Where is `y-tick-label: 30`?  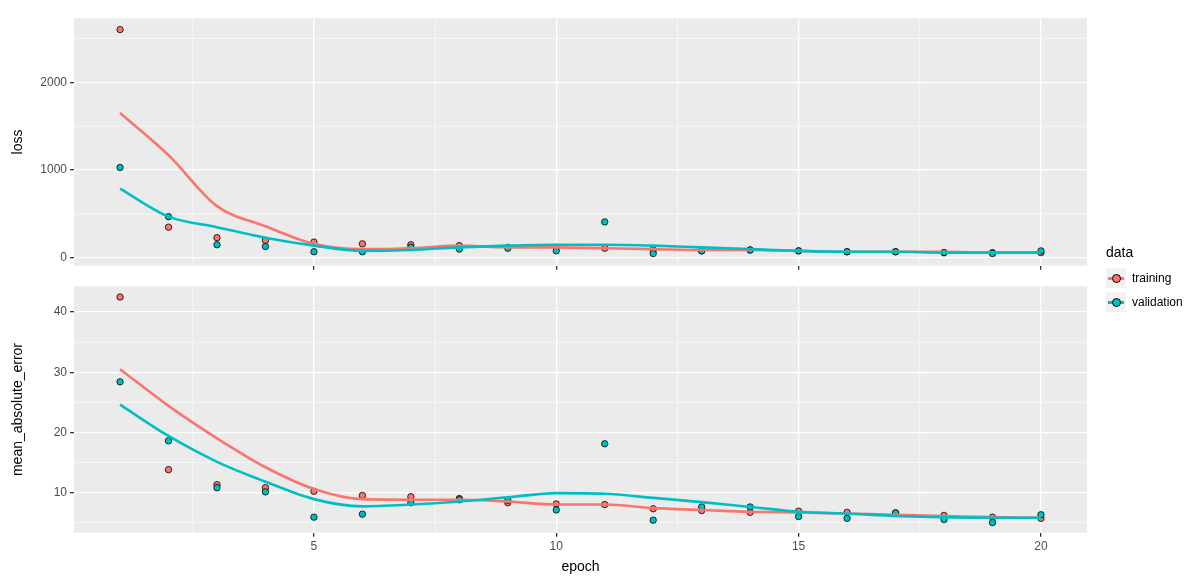
y-tick-label: 30 is located at coordinates (60, 371).